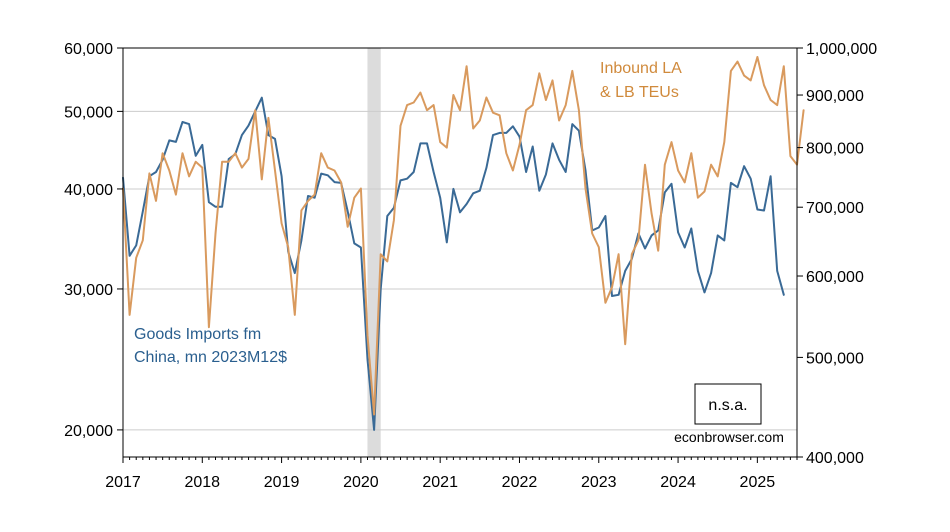  I want to click on x-axis-tick-label: 2022, so click(520, 482).